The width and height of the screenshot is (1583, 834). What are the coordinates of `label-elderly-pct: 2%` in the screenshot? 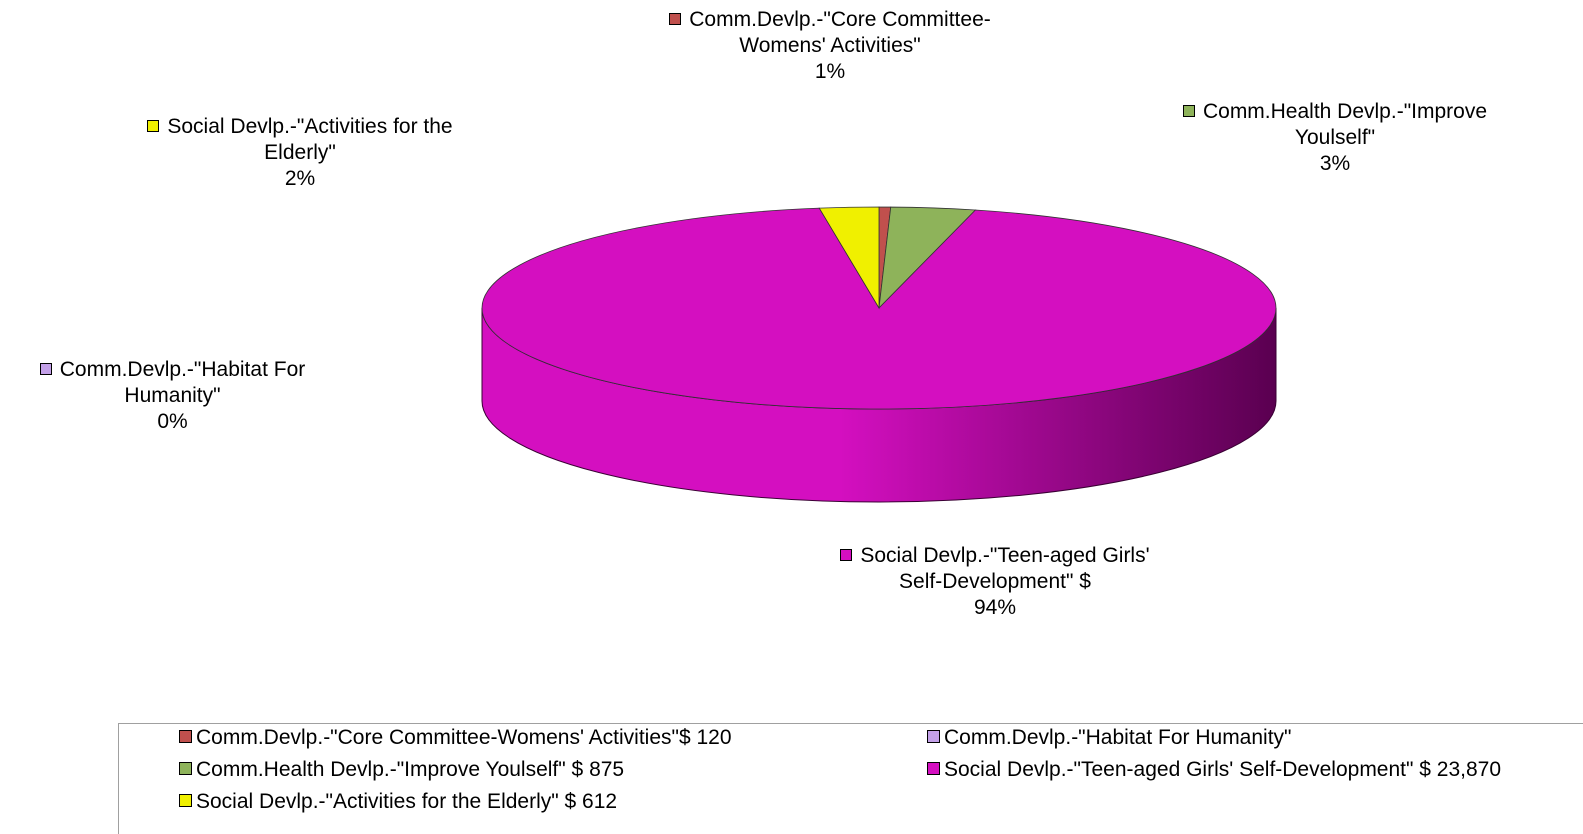 It's located at (300, 178).